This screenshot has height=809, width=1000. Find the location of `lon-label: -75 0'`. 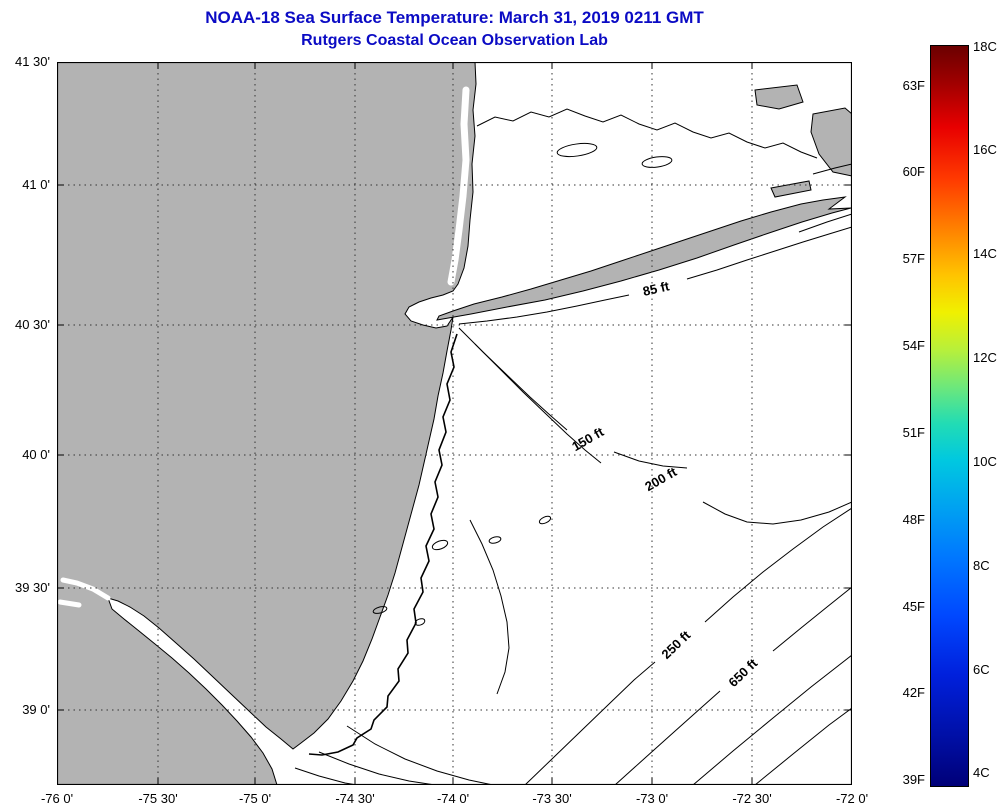

lon-label: -75 0' is located at coordinates (255, 798).